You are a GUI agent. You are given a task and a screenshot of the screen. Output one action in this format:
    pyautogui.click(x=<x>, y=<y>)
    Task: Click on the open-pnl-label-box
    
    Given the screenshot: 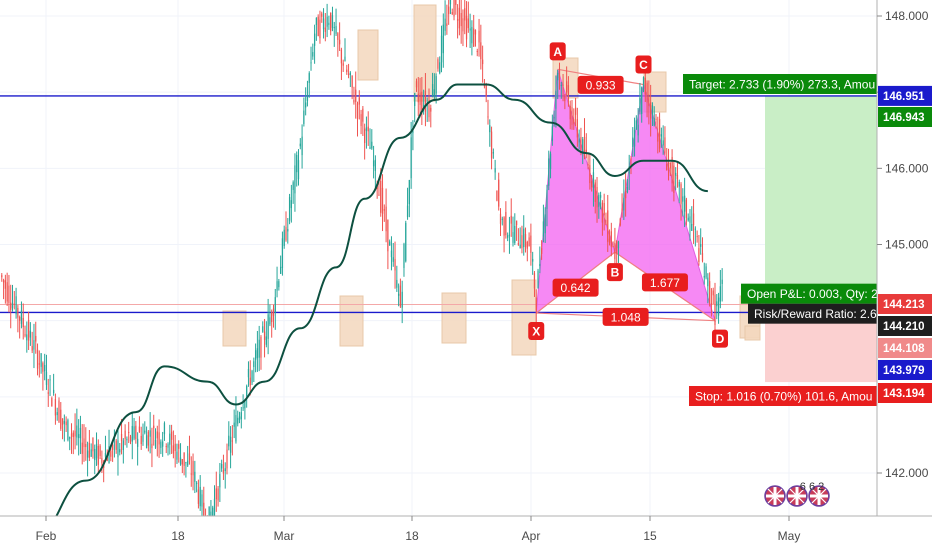 What is the action you would take?
    pyautogui.click(x=809, y=293)
    